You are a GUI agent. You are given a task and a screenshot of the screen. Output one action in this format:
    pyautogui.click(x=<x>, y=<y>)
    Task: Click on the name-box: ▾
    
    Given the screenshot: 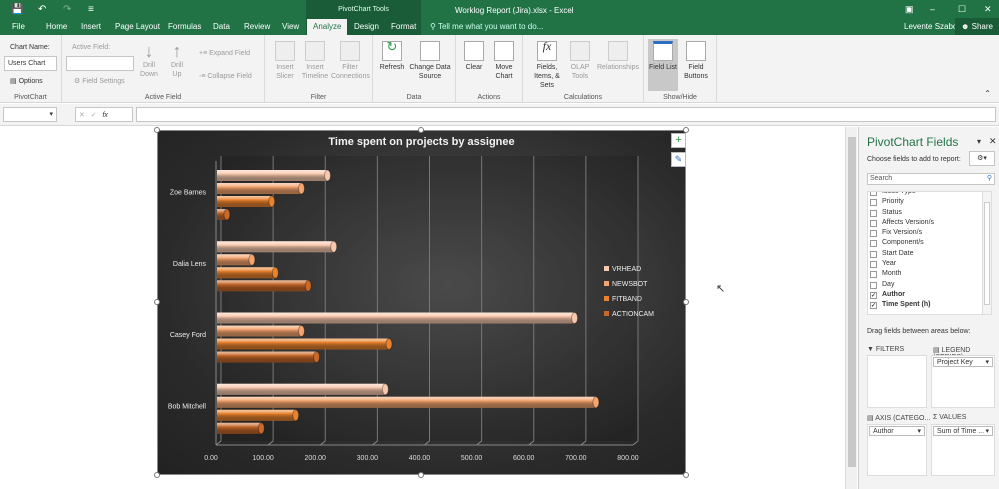 What is the action you would take?
    pyautogui.click(x=30, y=114)
    